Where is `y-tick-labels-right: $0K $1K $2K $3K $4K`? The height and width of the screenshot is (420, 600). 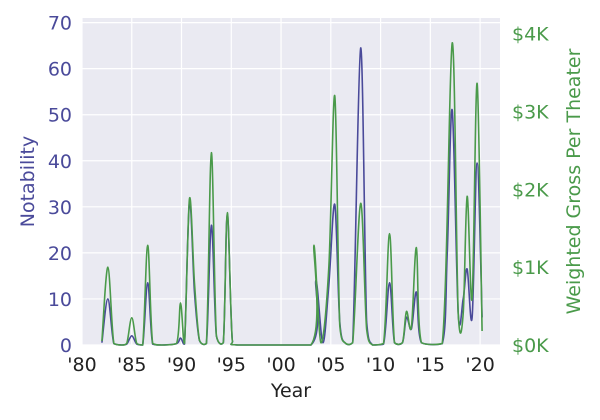 y-tick-labels-right: $0K $1K $2K $3K $4K is located at coordinates (530, 190).